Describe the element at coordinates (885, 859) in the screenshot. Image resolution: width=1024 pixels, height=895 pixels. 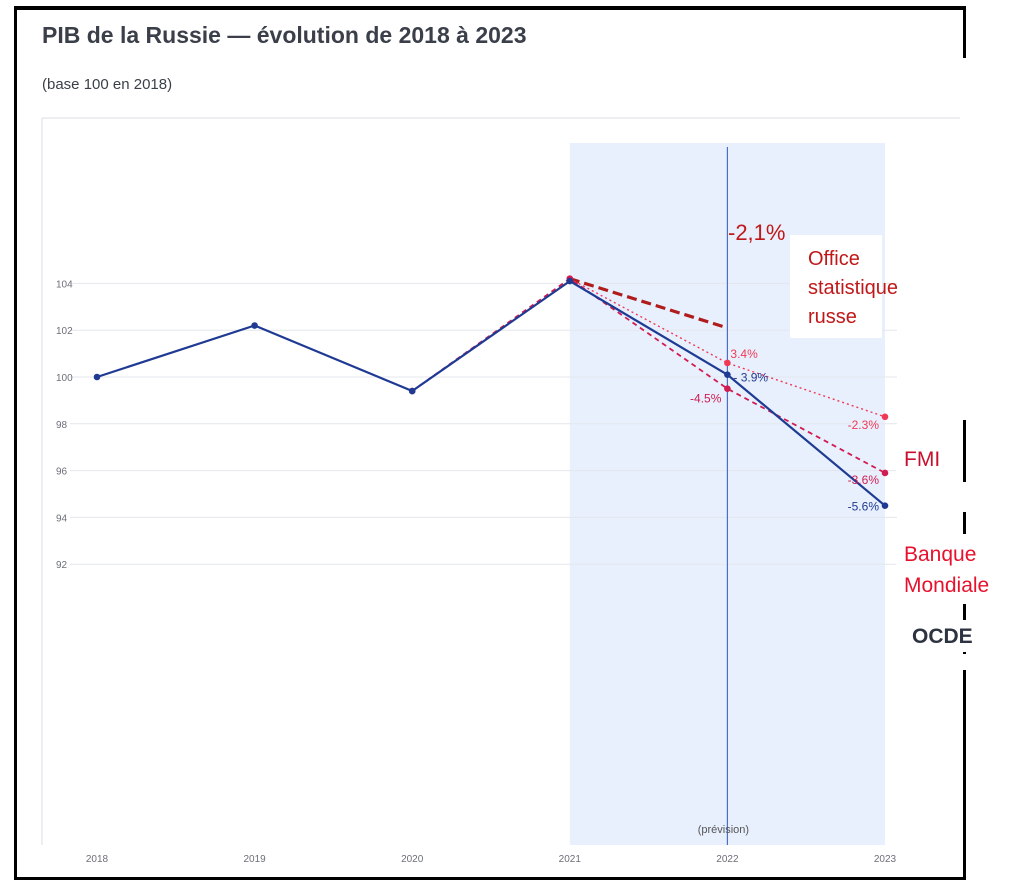
I see `x-tick-label: 2023` at that location.